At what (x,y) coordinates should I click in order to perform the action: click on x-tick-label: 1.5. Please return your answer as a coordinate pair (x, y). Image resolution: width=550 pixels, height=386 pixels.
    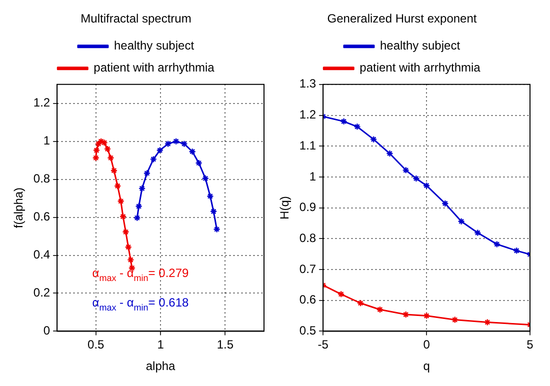
    Looking at the image, I should click on (225, 345).